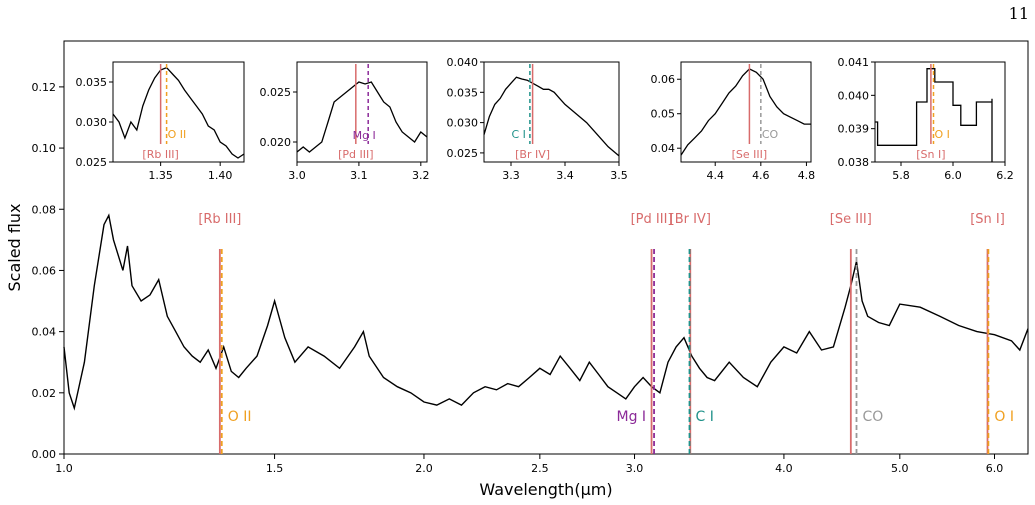  I want to click on se-iii-label: [Se III], so click(851, 219).